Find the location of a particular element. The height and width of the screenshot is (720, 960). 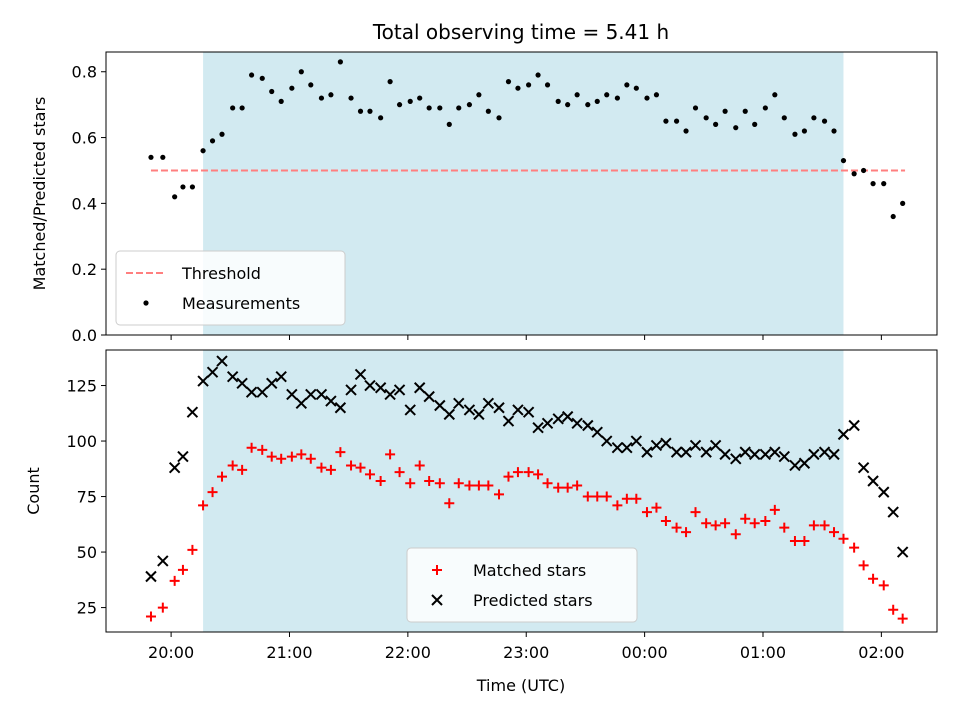

legend: Matched stars Predicted stars is located at coordinates (522, 585).